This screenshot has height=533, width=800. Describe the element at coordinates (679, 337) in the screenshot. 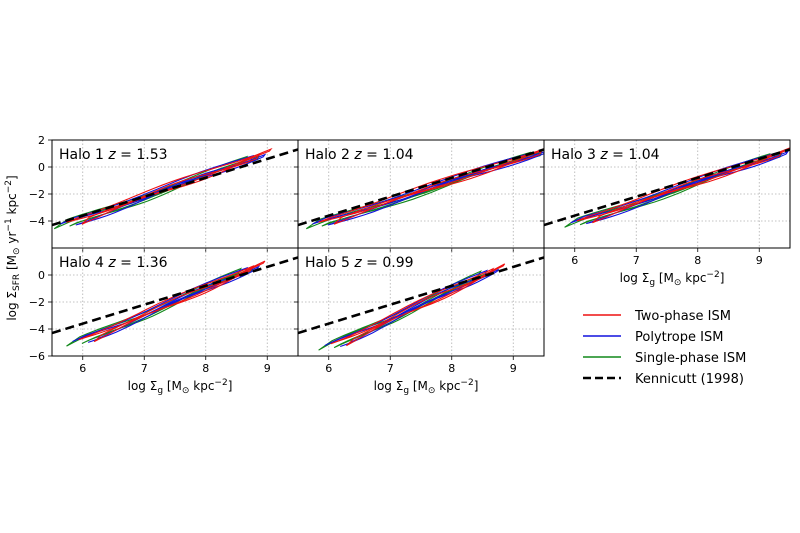

I see `legend-label: Polytrope ISM` at that location.